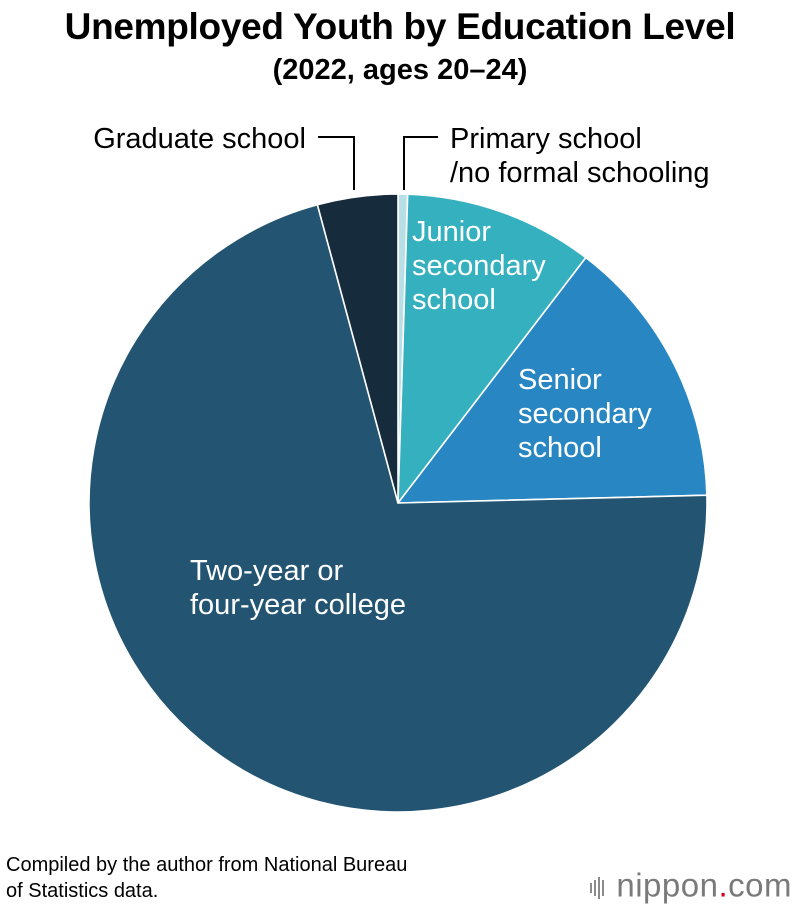 This screenshot has width=800, height=910. I want to click on source-line-2: of Statistics data., so click(82, 891).